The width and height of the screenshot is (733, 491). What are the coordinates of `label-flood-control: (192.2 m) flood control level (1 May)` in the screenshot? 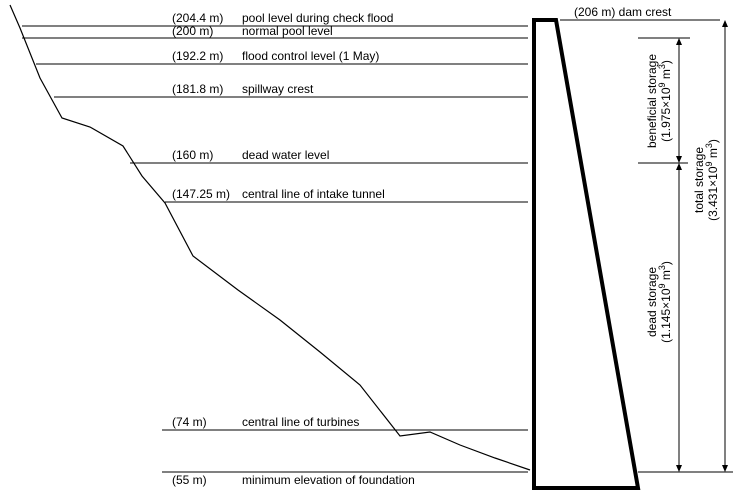 It's located at (275, 56).